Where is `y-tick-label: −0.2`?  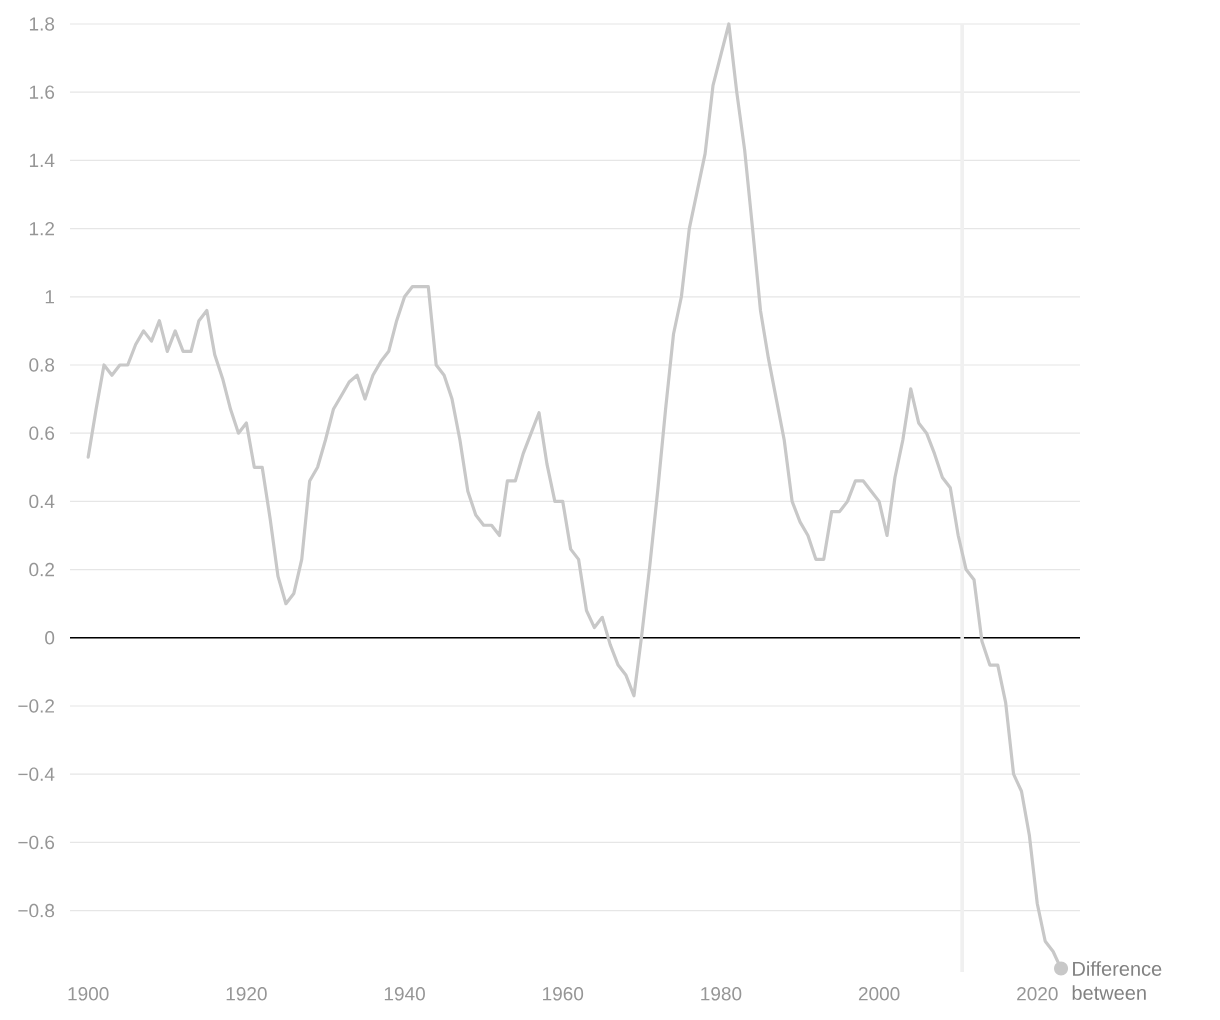 y-tick-label: −0.2 is located at coordinates (36, 706).